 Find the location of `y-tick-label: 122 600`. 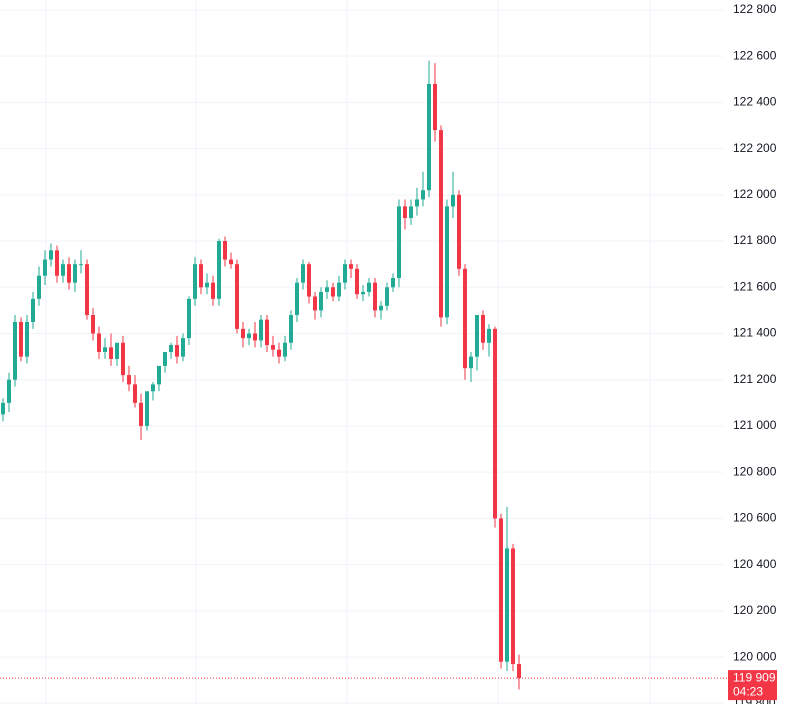

y-tick-label: 122 600 is located at coordinates (755, 55).